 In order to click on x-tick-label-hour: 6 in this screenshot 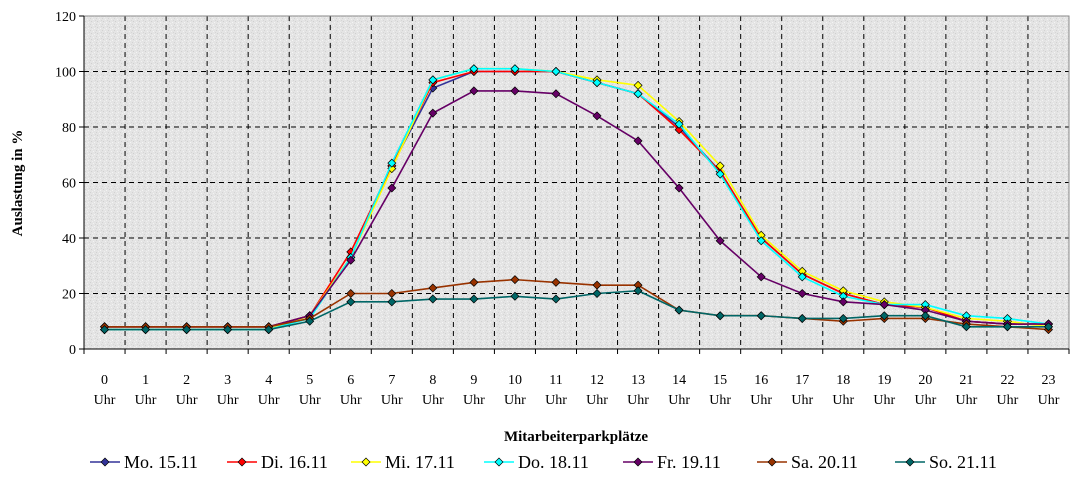, I will do `click(350, 380)`.